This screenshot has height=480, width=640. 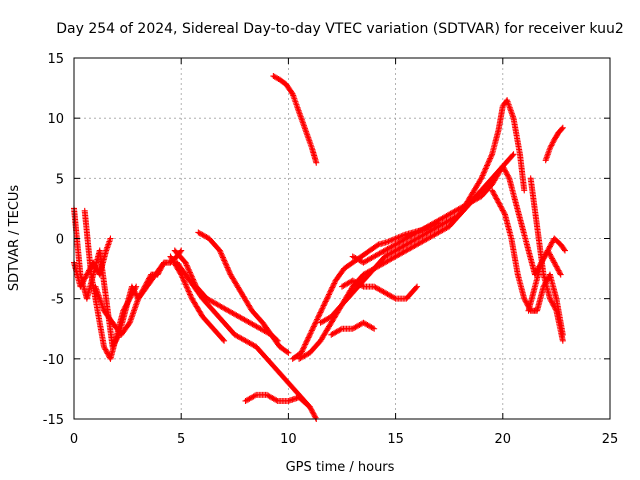 What do you see at coordinates (277, 400) in the screenshot?
I see `series-arc-low` at bounding box center [277, 400].